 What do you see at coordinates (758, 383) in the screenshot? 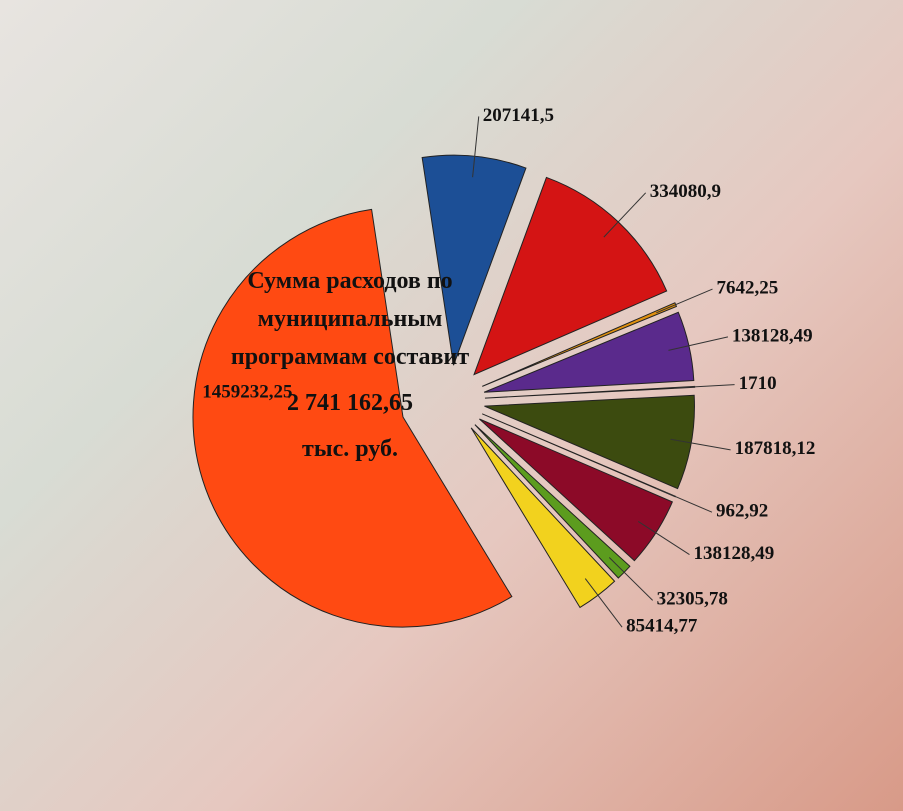
I see `data-label: 1710` at bounding box center [758, 383].